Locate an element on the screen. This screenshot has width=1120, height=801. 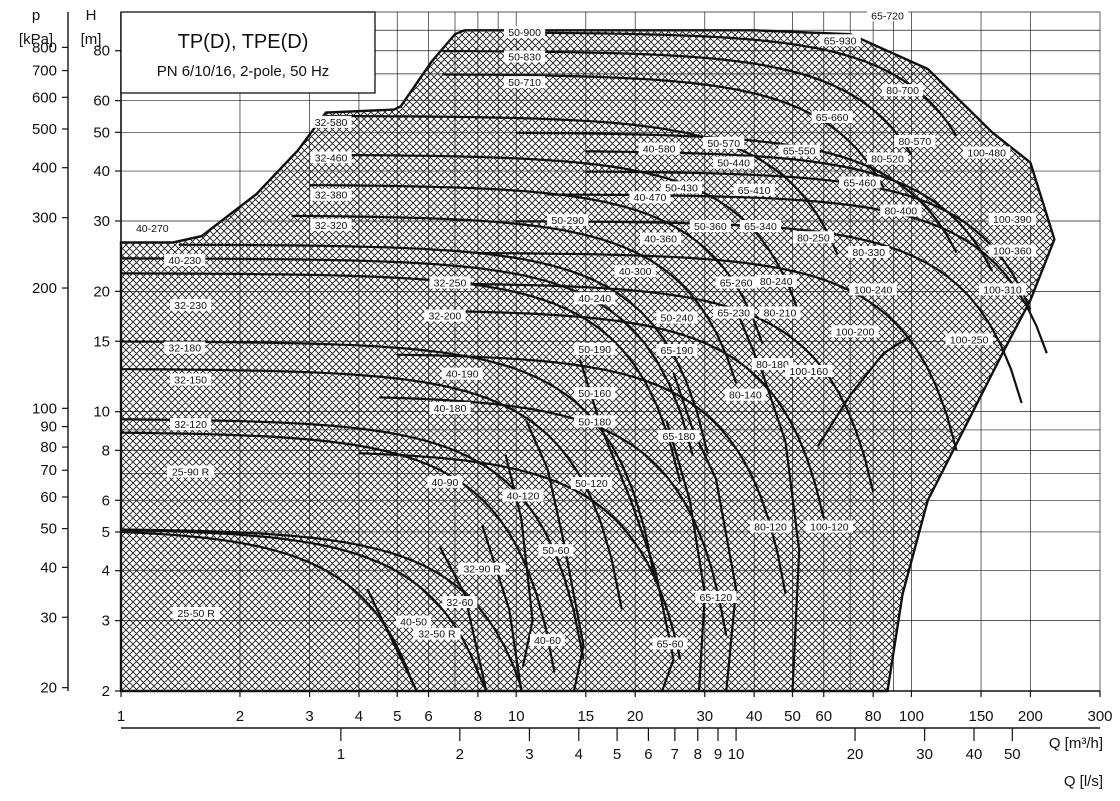
y-tick-label: 10 is located at coordinates (101, 412).